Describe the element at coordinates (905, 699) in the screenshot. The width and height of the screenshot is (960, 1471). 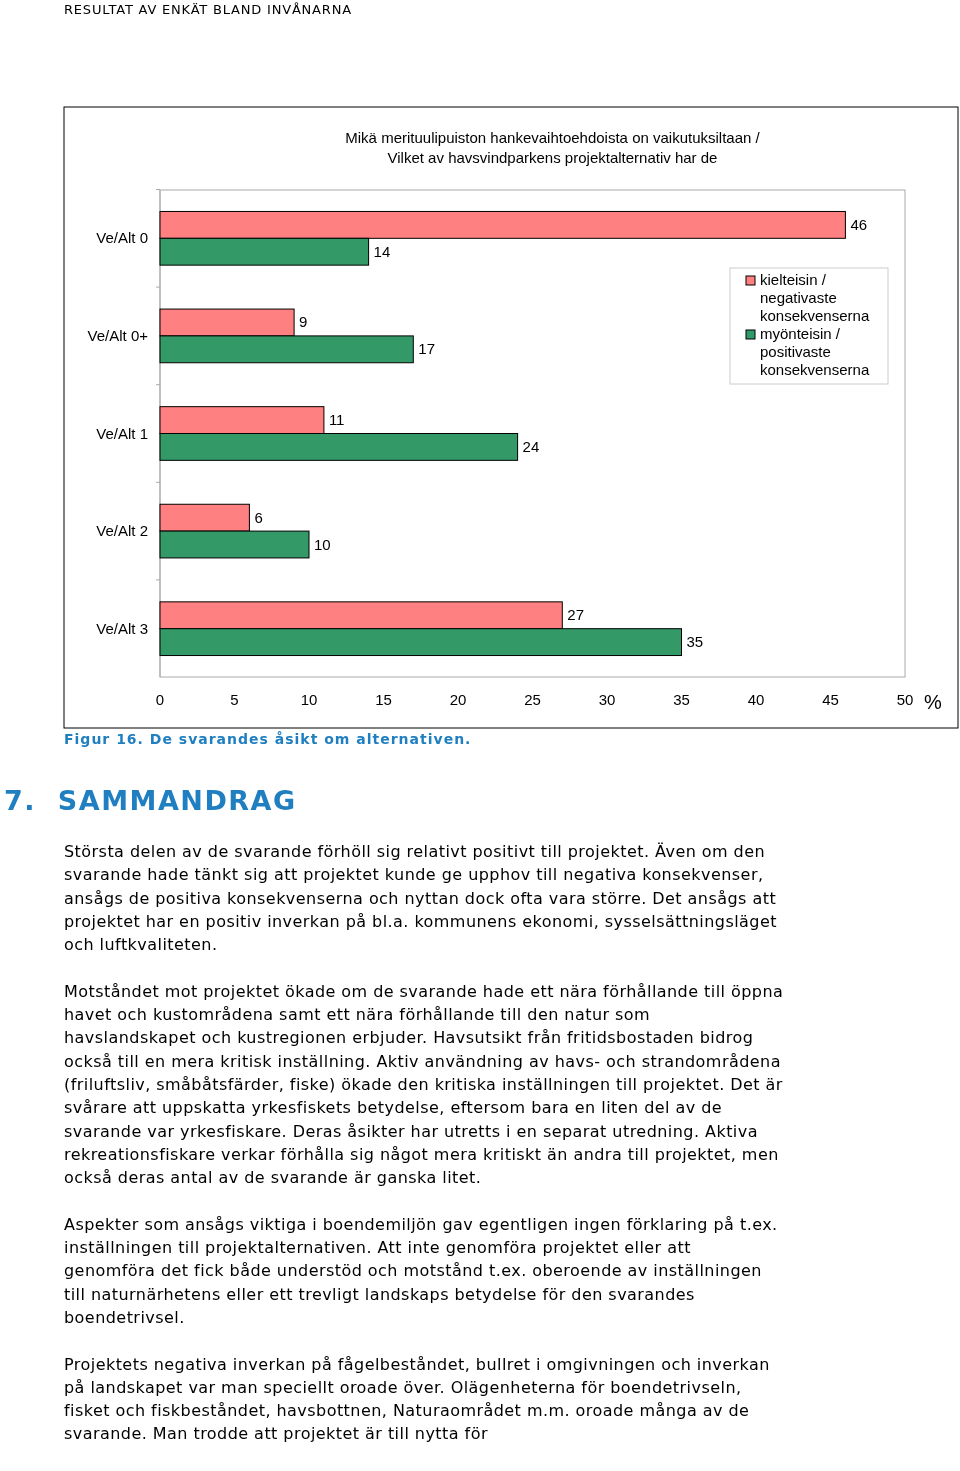
I see `x-tick-label: 50` at that location.